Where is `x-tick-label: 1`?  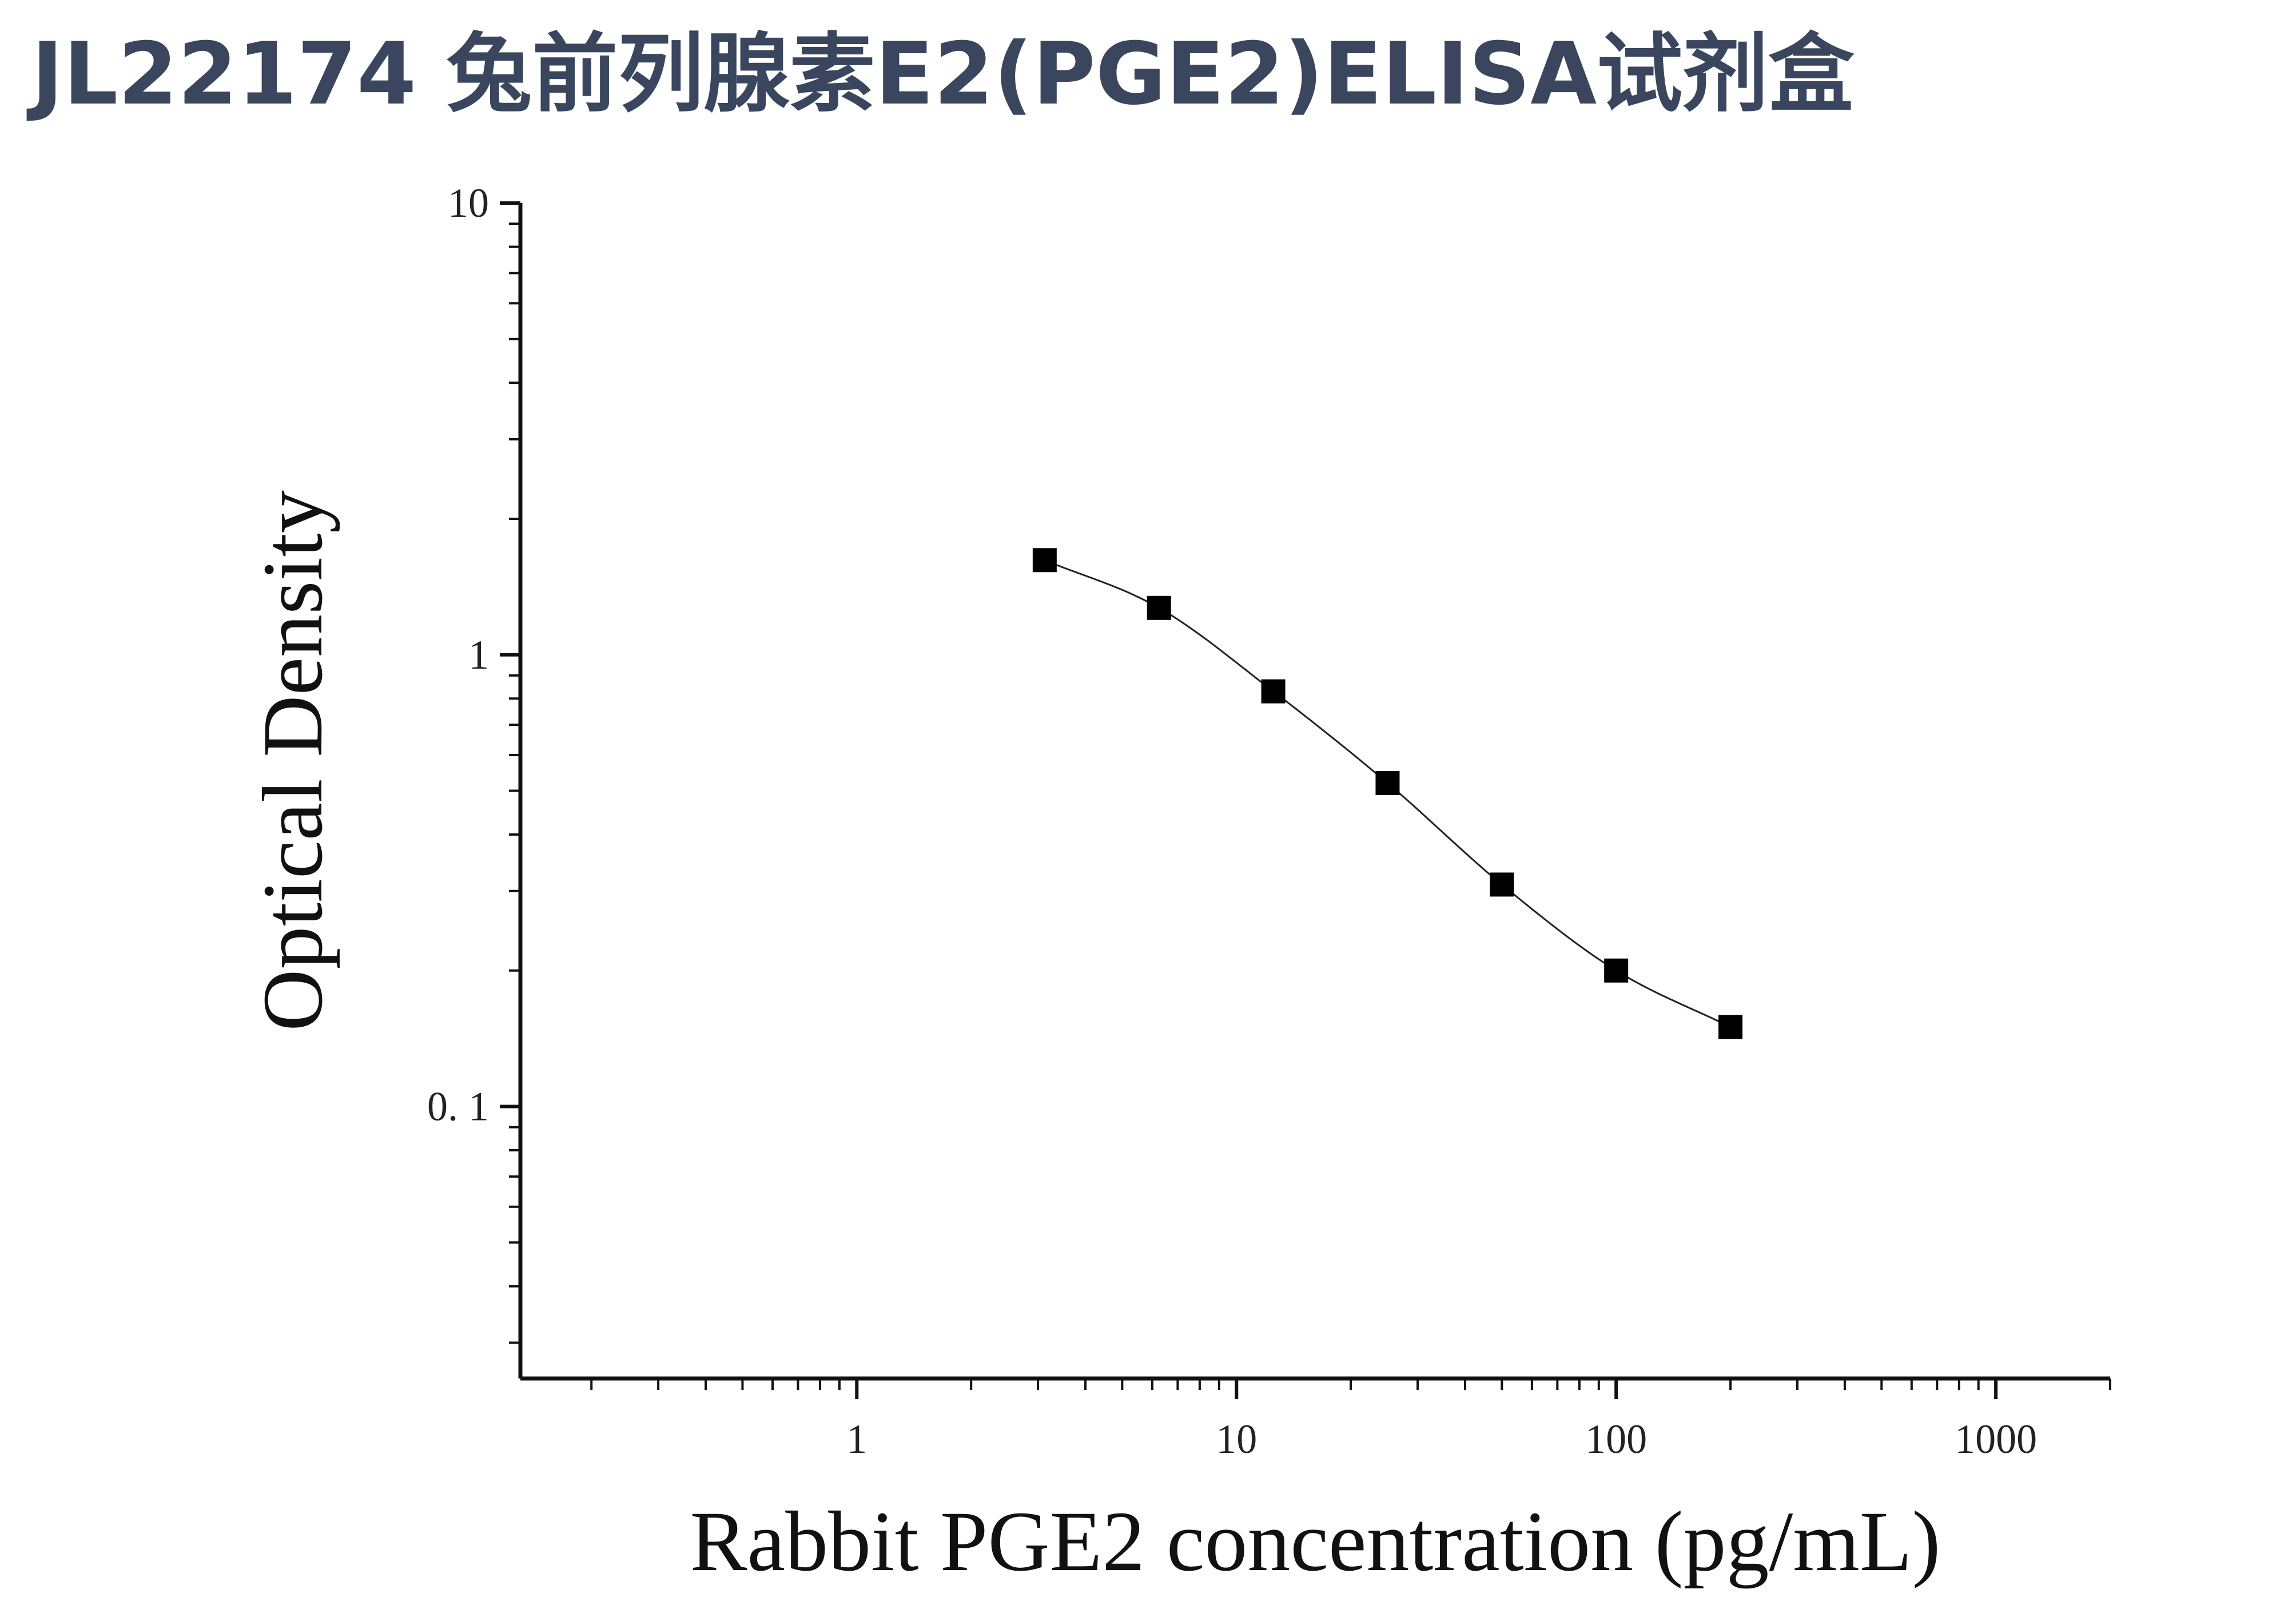
x-tick-label: 1 is located at coordinates (856, 1439).